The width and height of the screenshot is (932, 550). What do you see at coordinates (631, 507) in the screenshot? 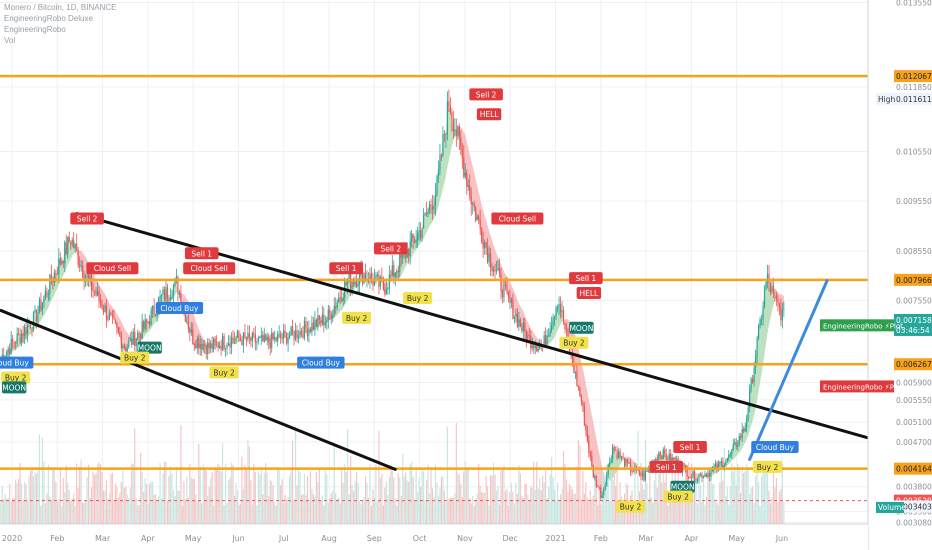
I see `signal-text: Buy 2` at bounding box center [631, 507].